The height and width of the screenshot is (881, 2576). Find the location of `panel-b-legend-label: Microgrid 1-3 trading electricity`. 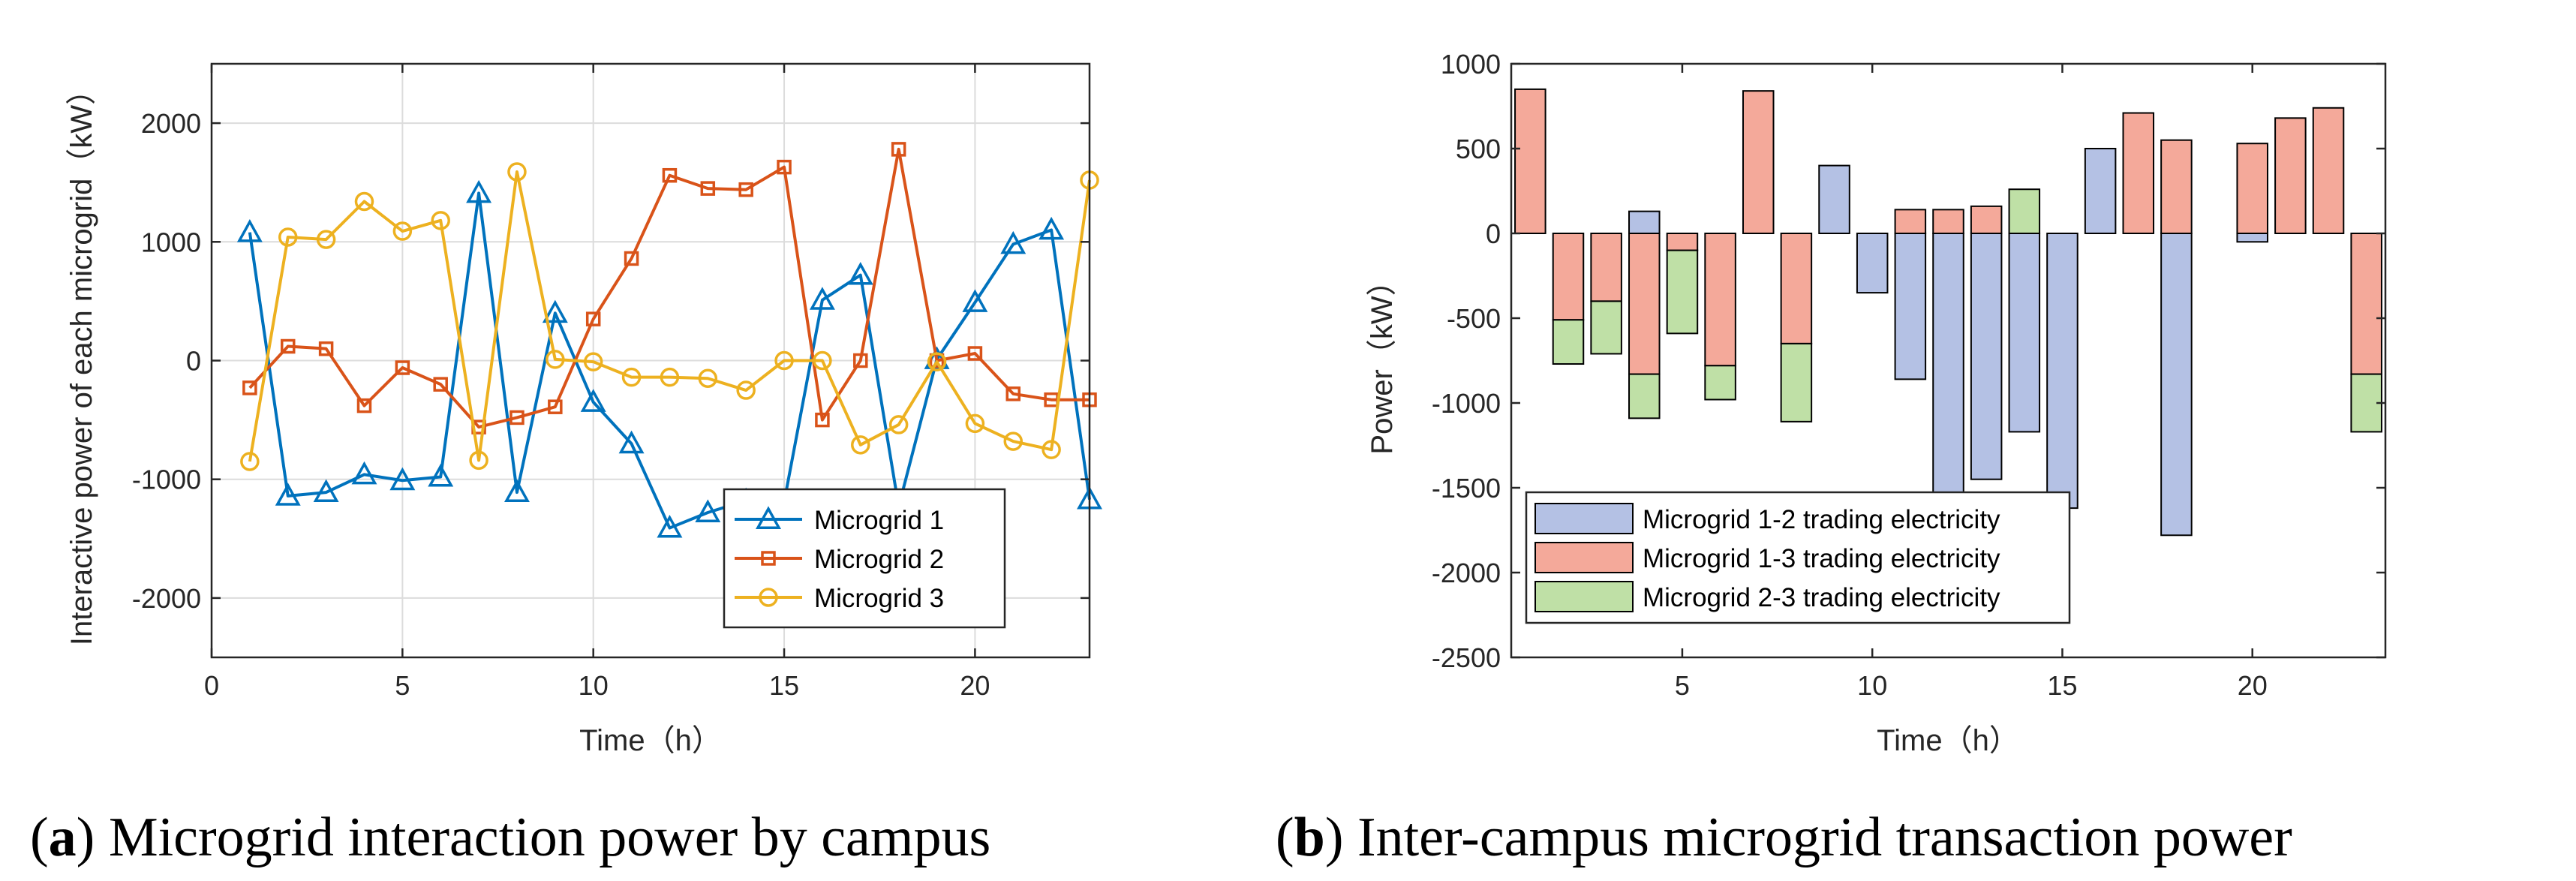

panel-b-legend-label: Microgrid 1-3 trading electricity is located at coordinates (1821, 558).